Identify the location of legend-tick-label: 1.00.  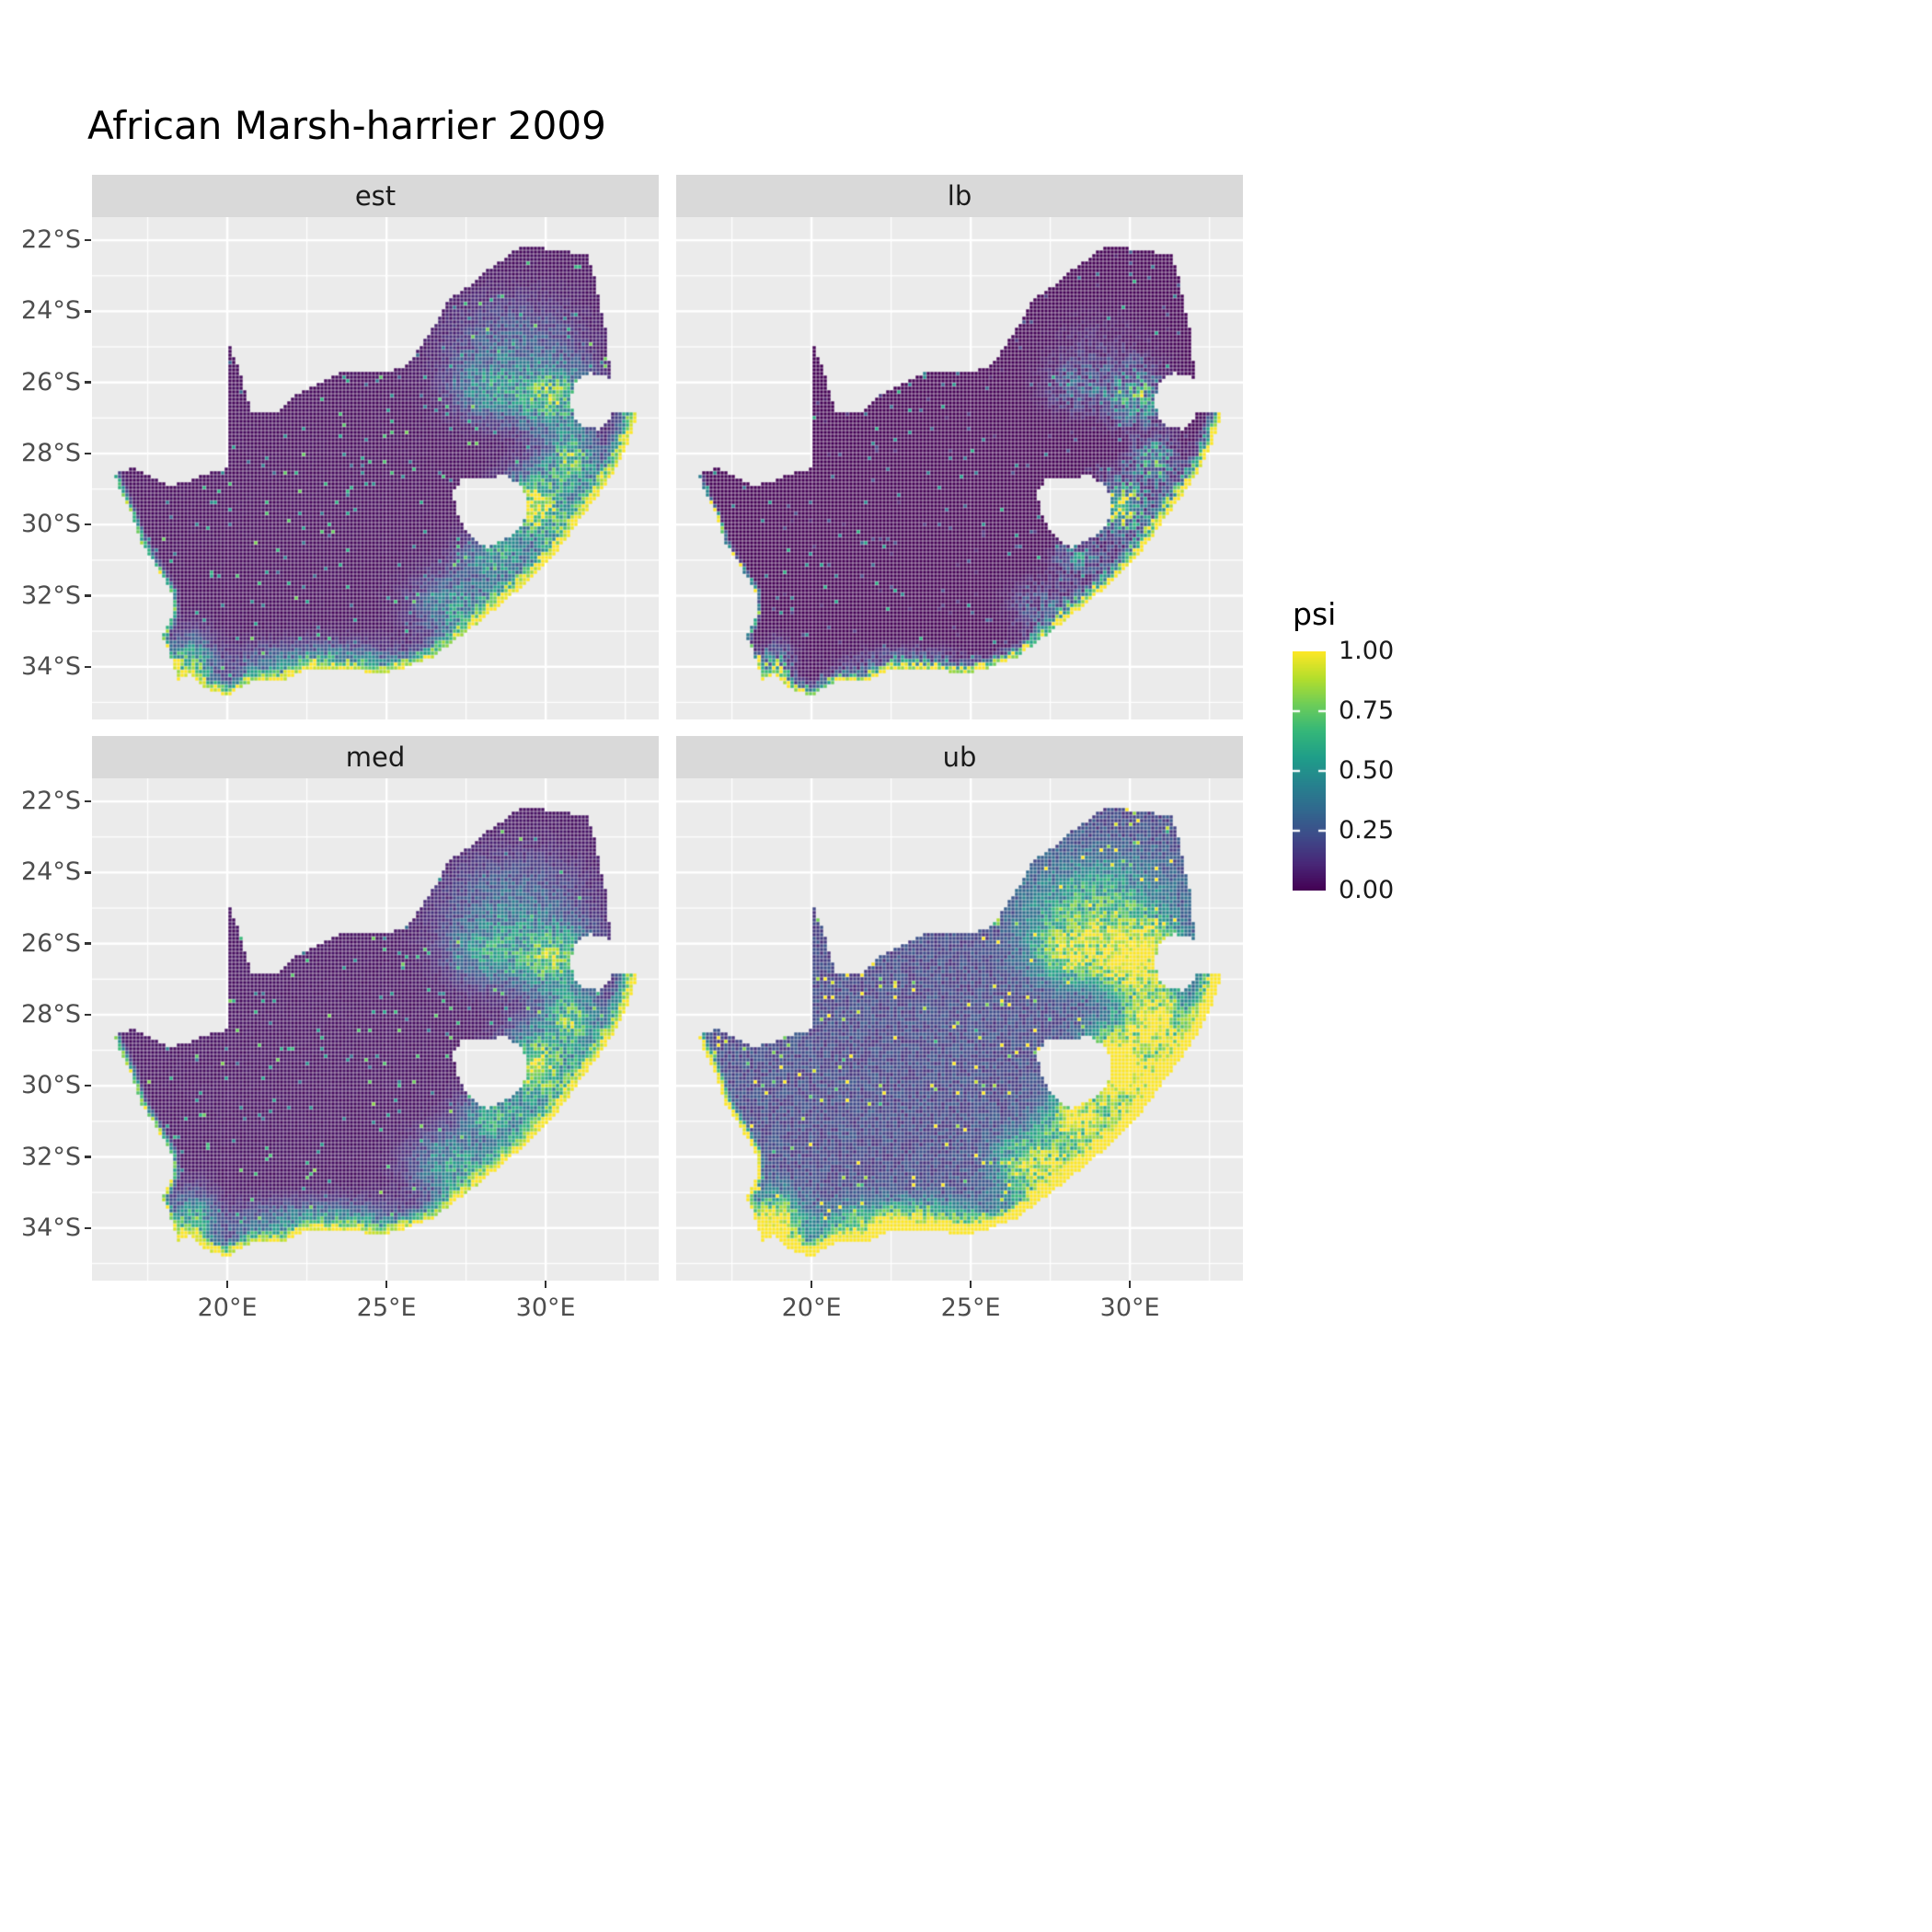
(1367, 651).